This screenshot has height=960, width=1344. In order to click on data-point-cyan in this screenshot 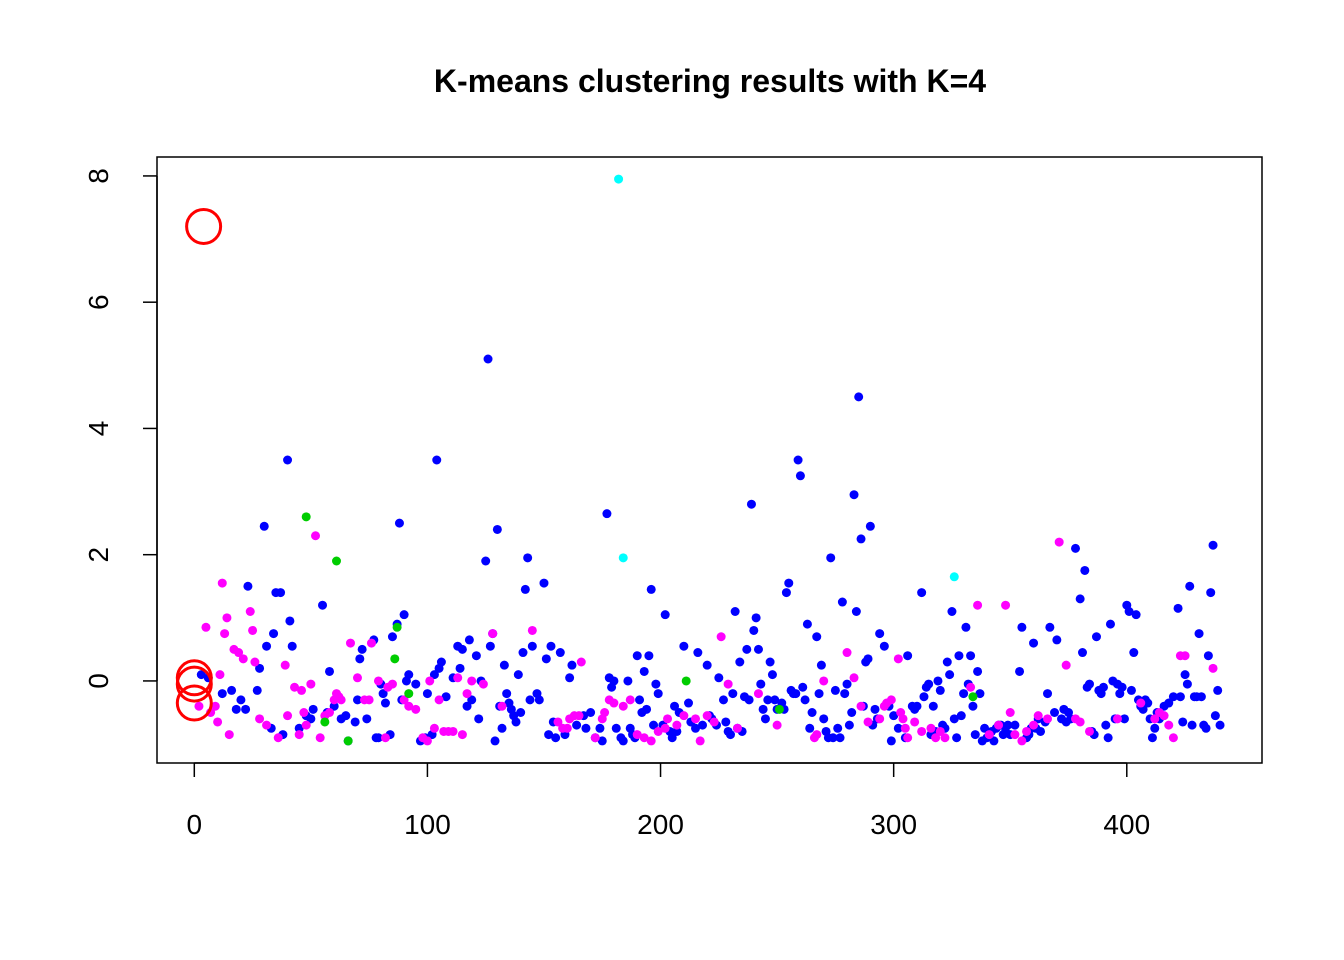, I will do `click(954, 577)`.